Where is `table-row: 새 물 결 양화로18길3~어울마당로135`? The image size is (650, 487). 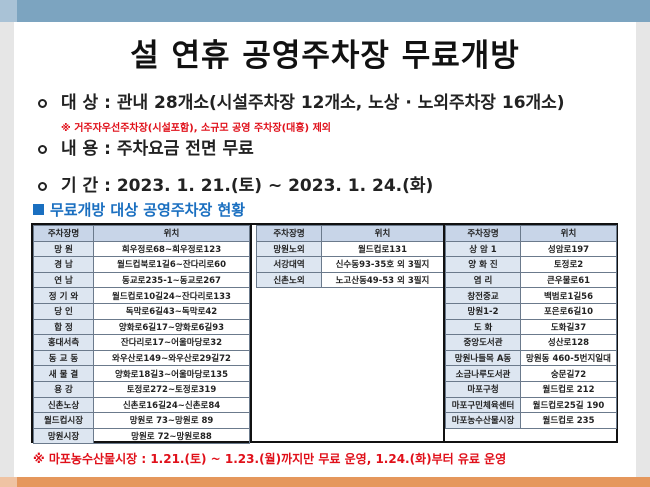 table-row: 새 물 결 양화로18길3~어울마당로135 is located at coordinates (141, 373).